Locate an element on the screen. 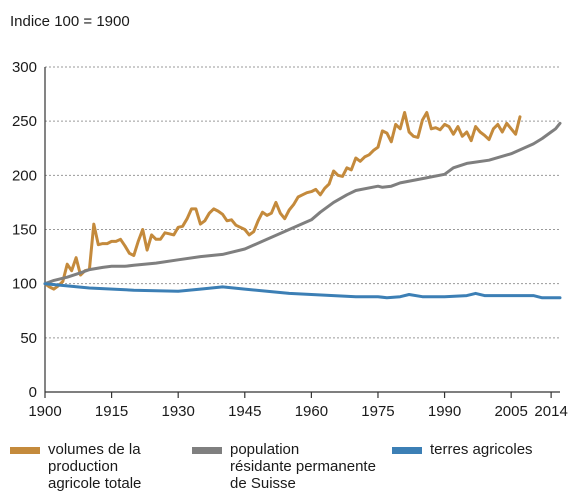 The width and height of the screenshot is (582, 500). x-tick-label: 1930 is located at coordinates (178, 411).